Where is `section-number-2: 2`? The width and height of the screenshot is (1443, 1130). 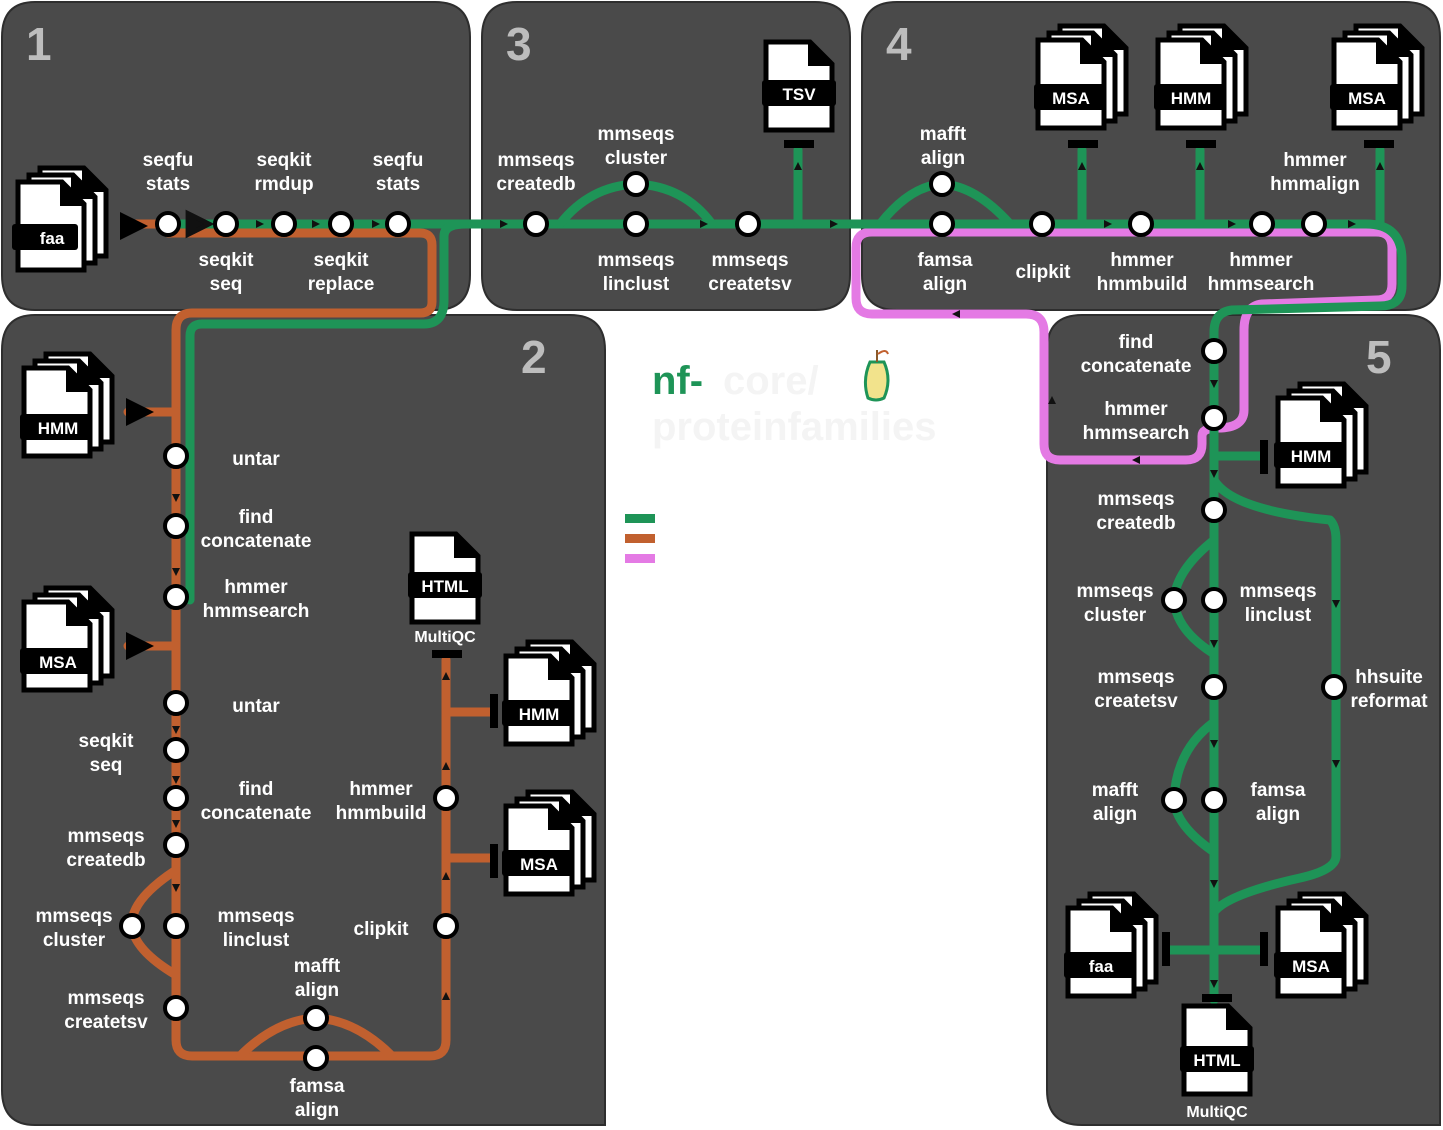 section-number-2: 2 is located at coordinates (534, 357).